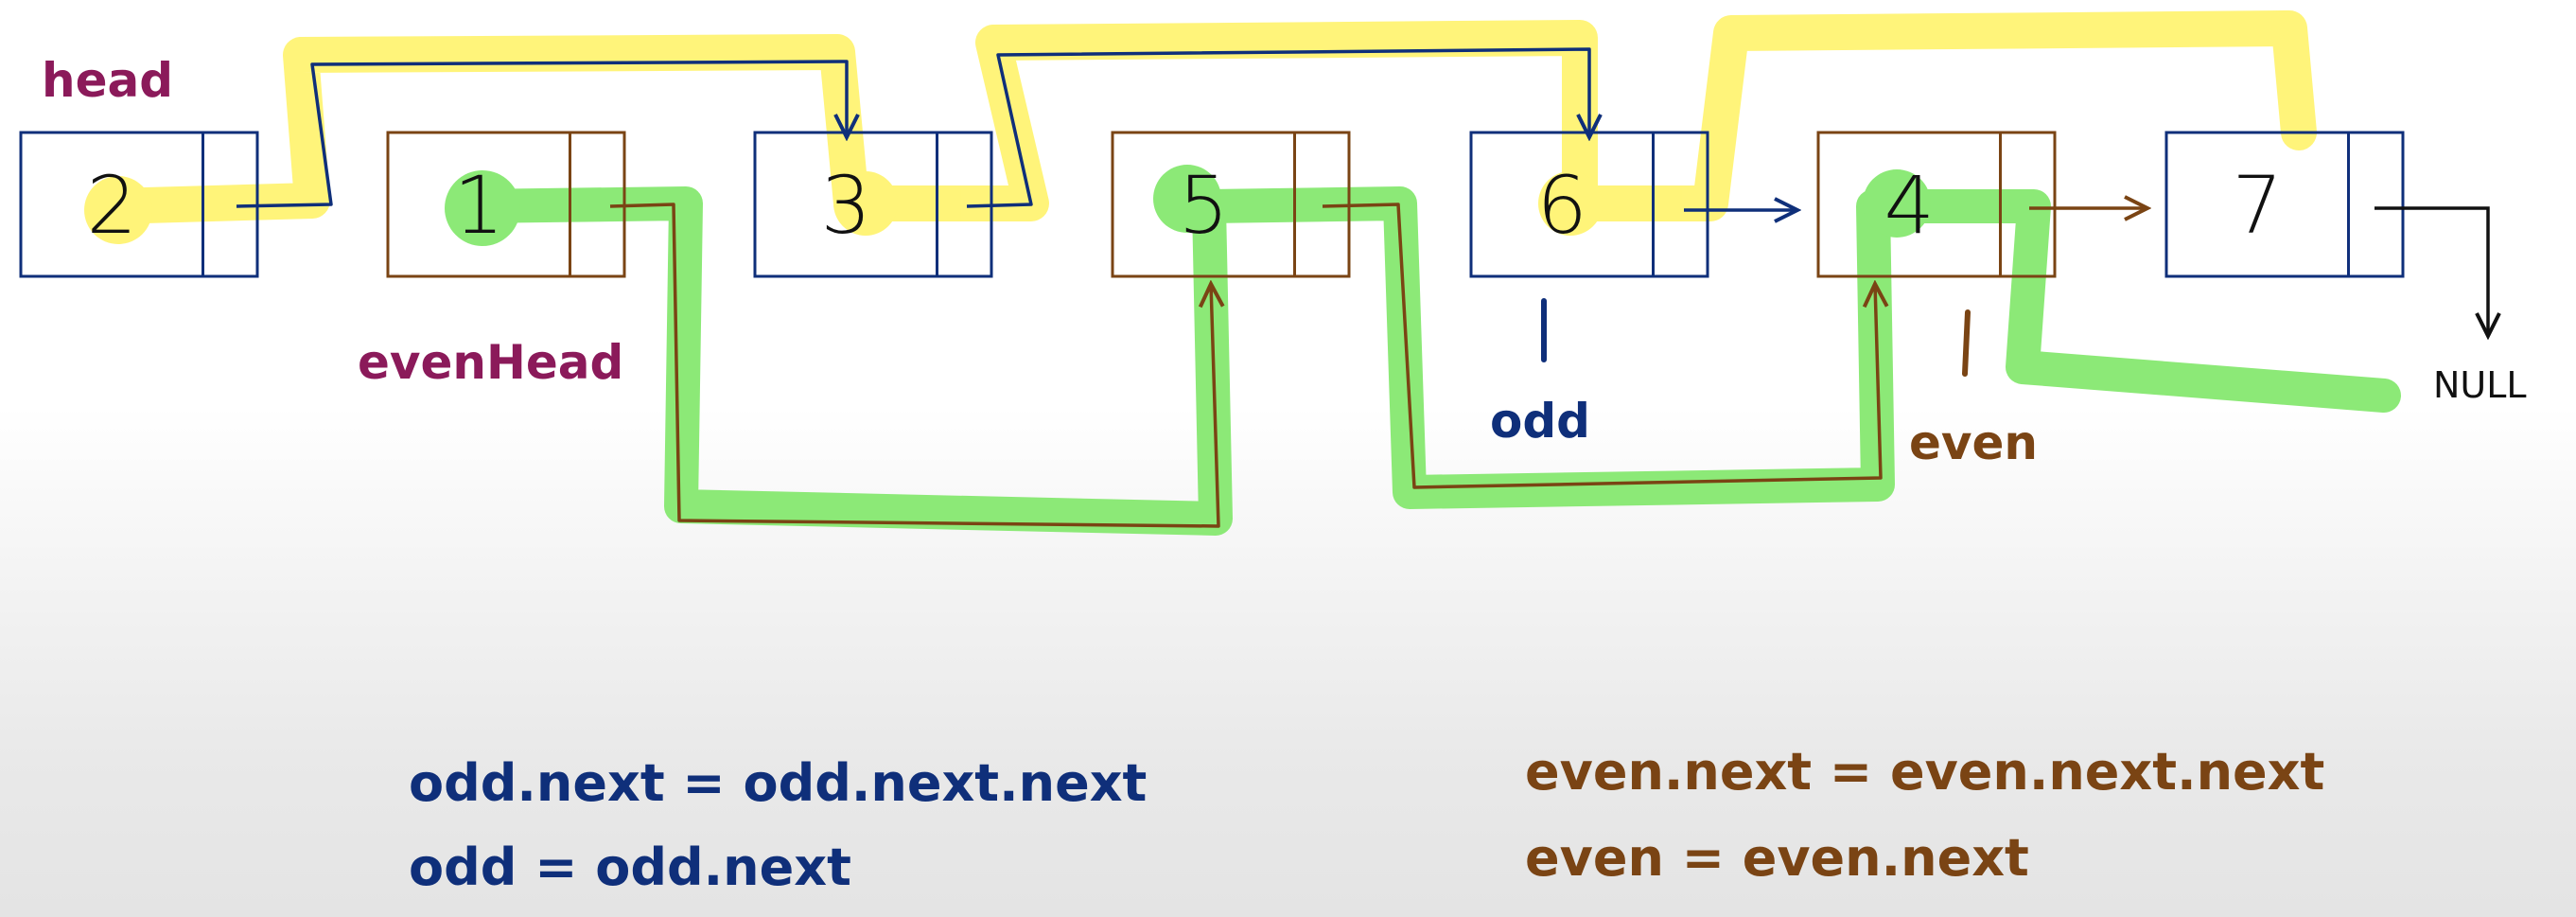 This screenshot has height=917, width=2576. I want to click on even-head-label: evenHead, so click(491, 362).